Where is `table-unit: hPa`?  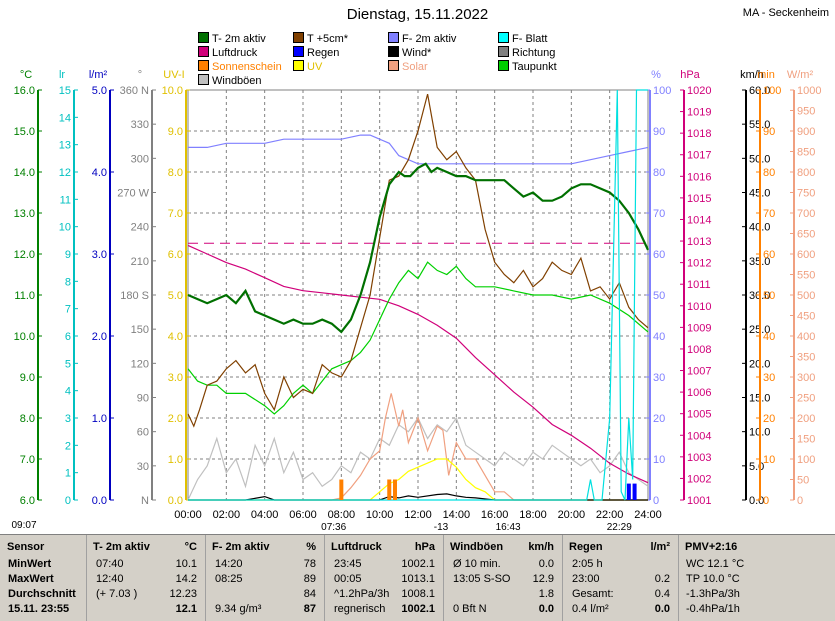 table-unit: hPa is located at coordinates (424, 547).